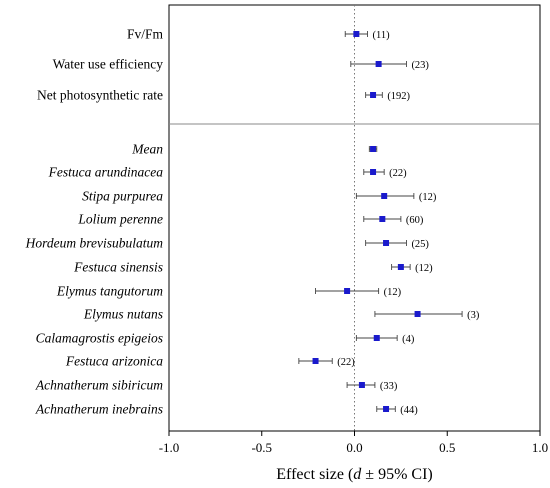 This screenshot has height=488, width=550. I want to click on x-tick-label: -1.0, so click(169, 447).